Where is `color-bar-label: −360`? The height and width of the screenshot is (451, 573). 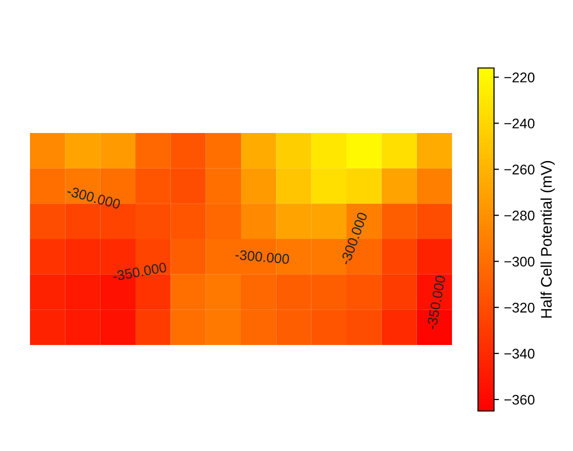 color-bar-label: −360 is located at coordinates (519, 399).